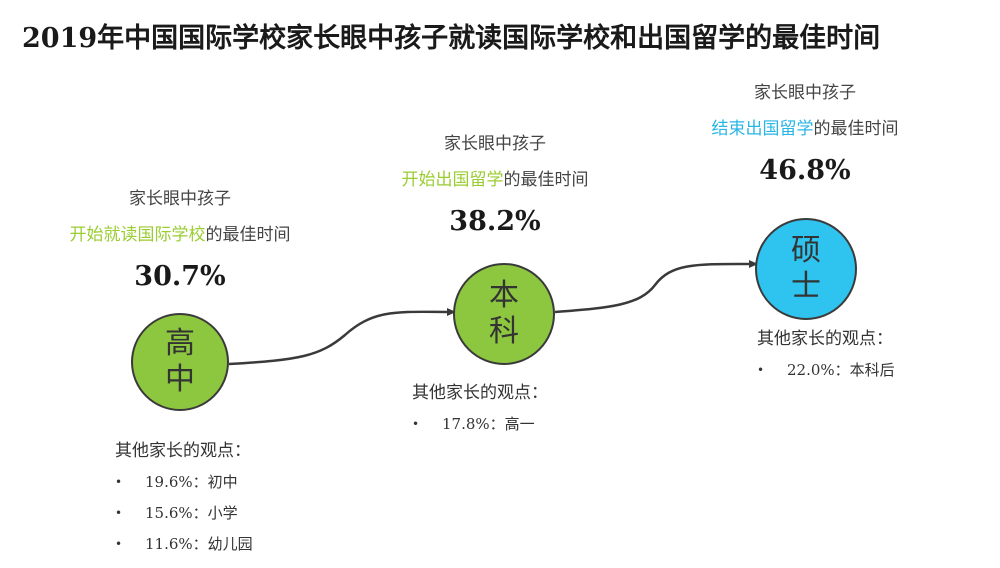 The height and width of the screenshot is (568, 1000). Describe the element at coordinates (180, 276) in the screenshot. I see `stage-1-percent: 30.7%` at that location.